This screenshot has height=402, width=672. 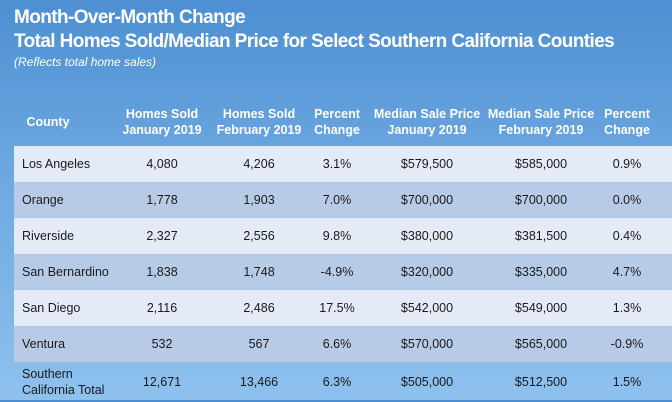 I want to click on cell-price-pct-change: 0.0%, so click(x=627, y=200).